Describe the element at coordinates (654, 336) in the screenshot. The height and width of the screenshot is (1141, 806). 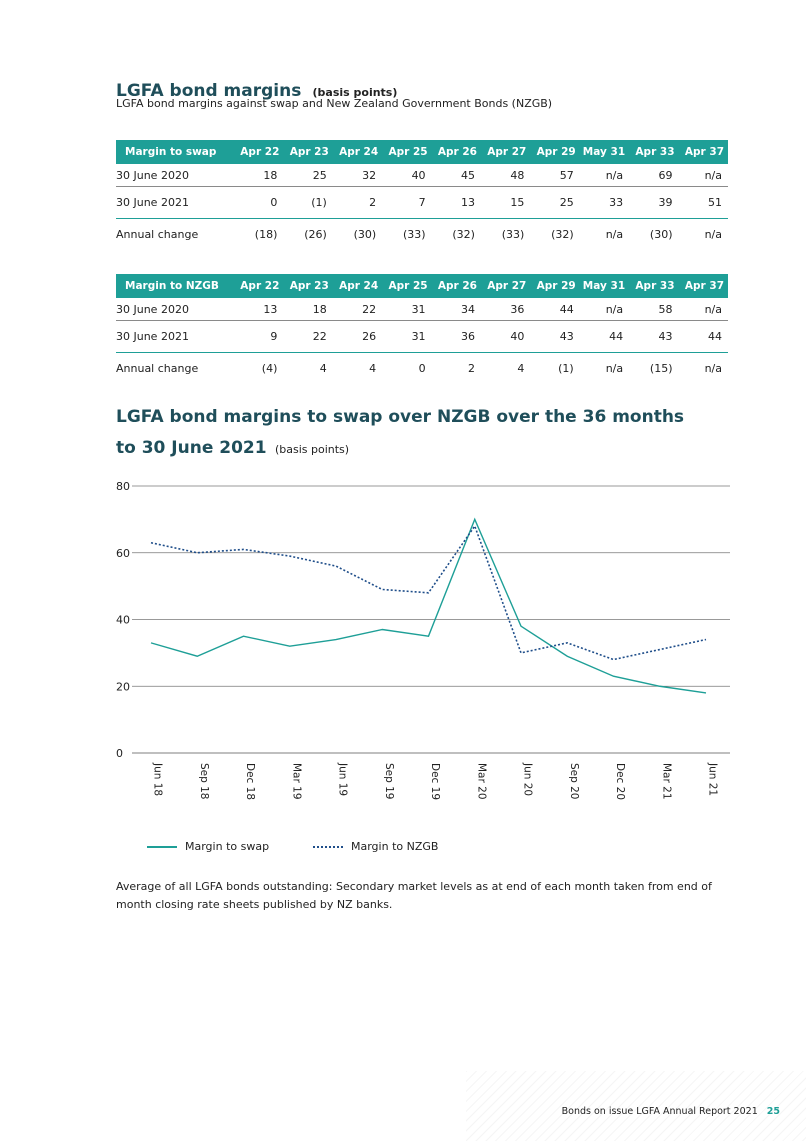
I see `table-cell: 43` at that location.